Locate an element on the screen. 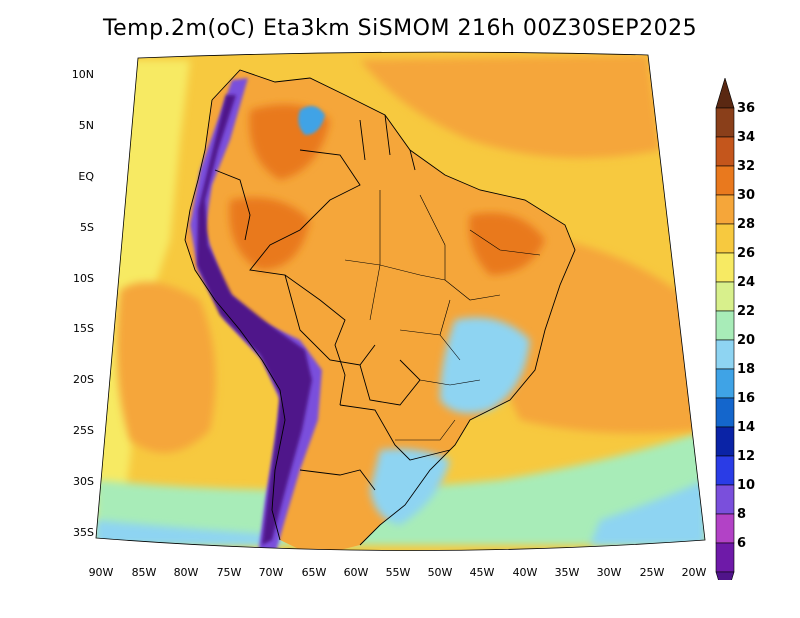 This screenshot has height=618, width=800. colorbar-label: 32 is located at coordinates (746, 166).